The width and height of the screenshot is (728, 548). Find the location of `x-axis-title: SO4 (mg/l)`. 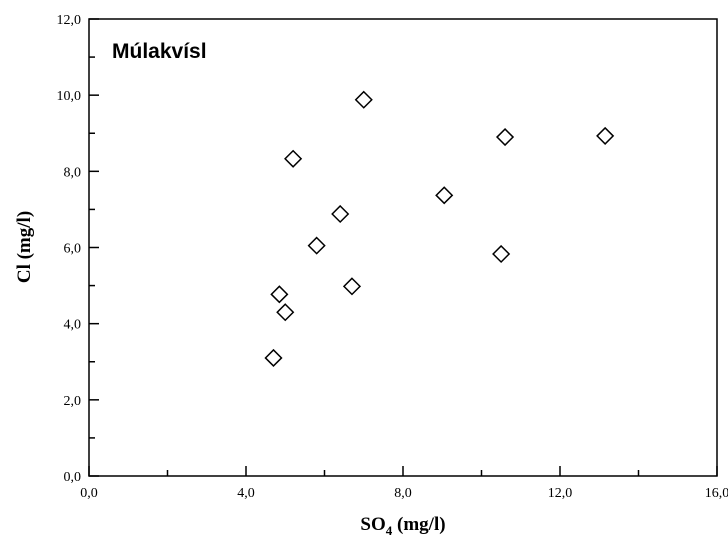

x-axis-title: SO4 (mg/l) is located at coordinates (402, 526).